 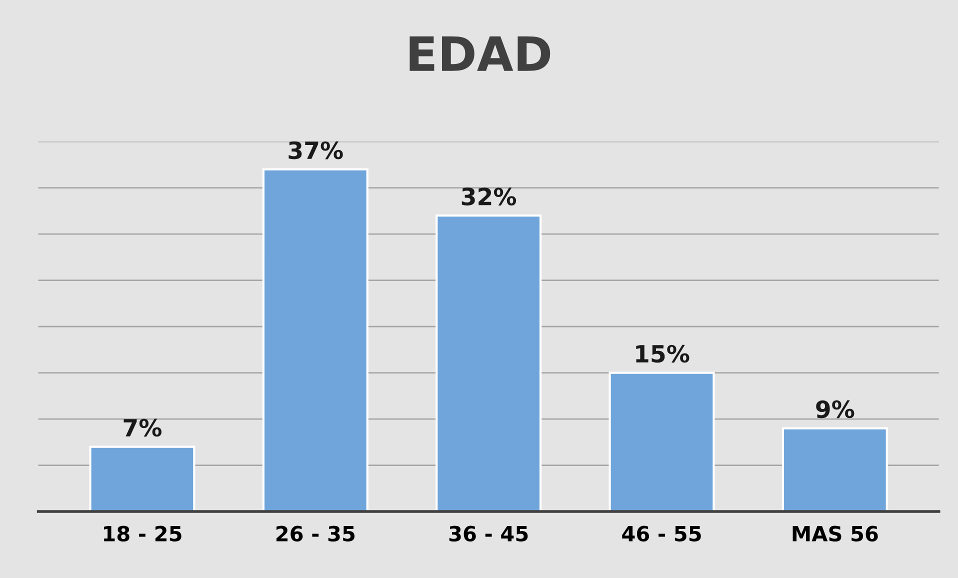 What do you see at coordinates (315, 150) in the screenshot?
I see `data-label: 37%` at bounding box center [315, 150].